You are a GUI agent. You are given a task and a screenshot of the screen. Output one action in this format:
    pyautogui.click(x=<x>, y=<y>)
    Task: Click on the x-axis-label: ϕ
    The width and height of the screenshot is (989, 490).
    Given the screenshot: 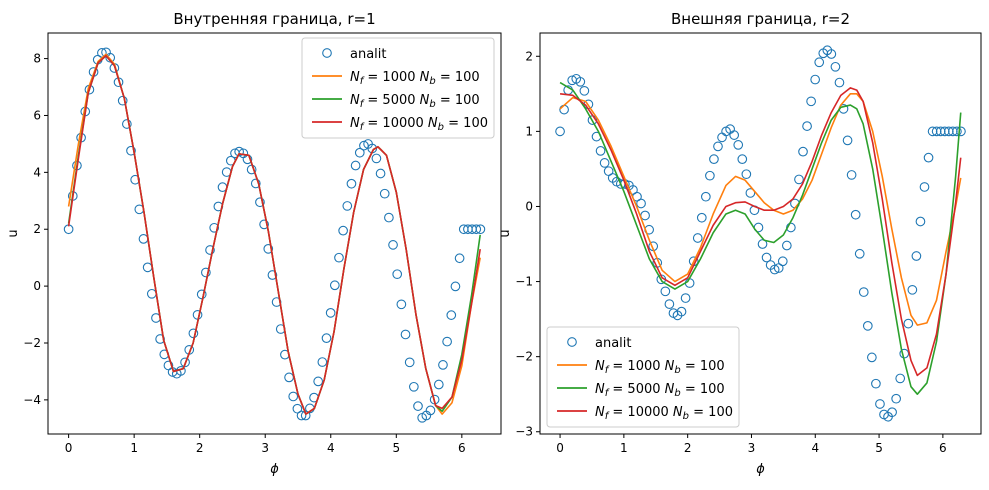 What is the action you would take?
    pyautogui.click(x=760, y=469)
    